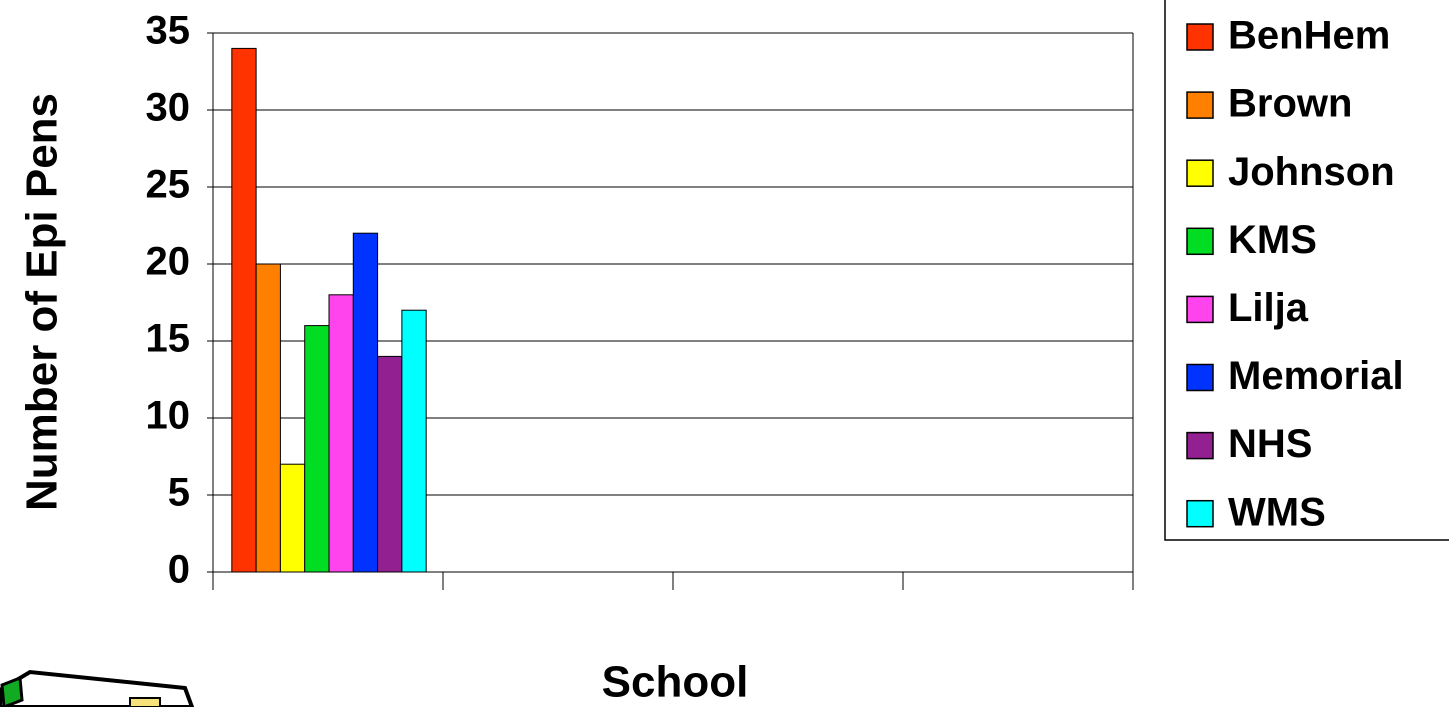  I want to click on y-tick-label: 25, so click(168, 185).